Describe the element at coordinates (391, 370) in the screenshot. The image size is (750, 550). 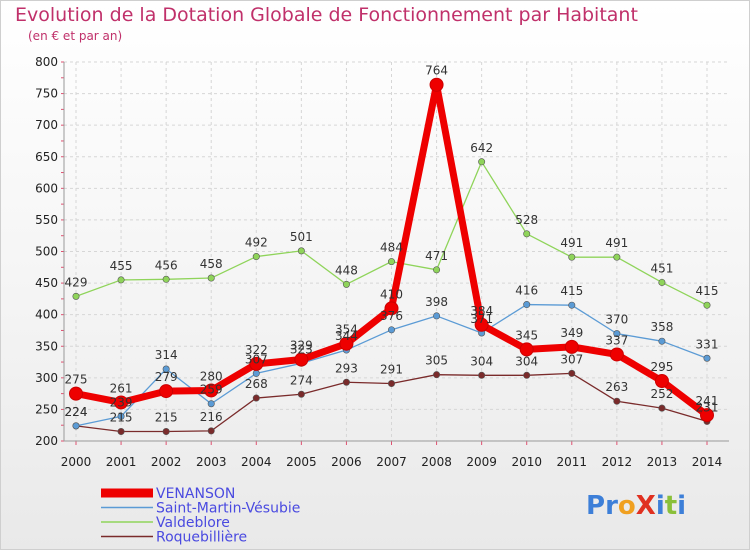
I see `data-label: 291` at that location.